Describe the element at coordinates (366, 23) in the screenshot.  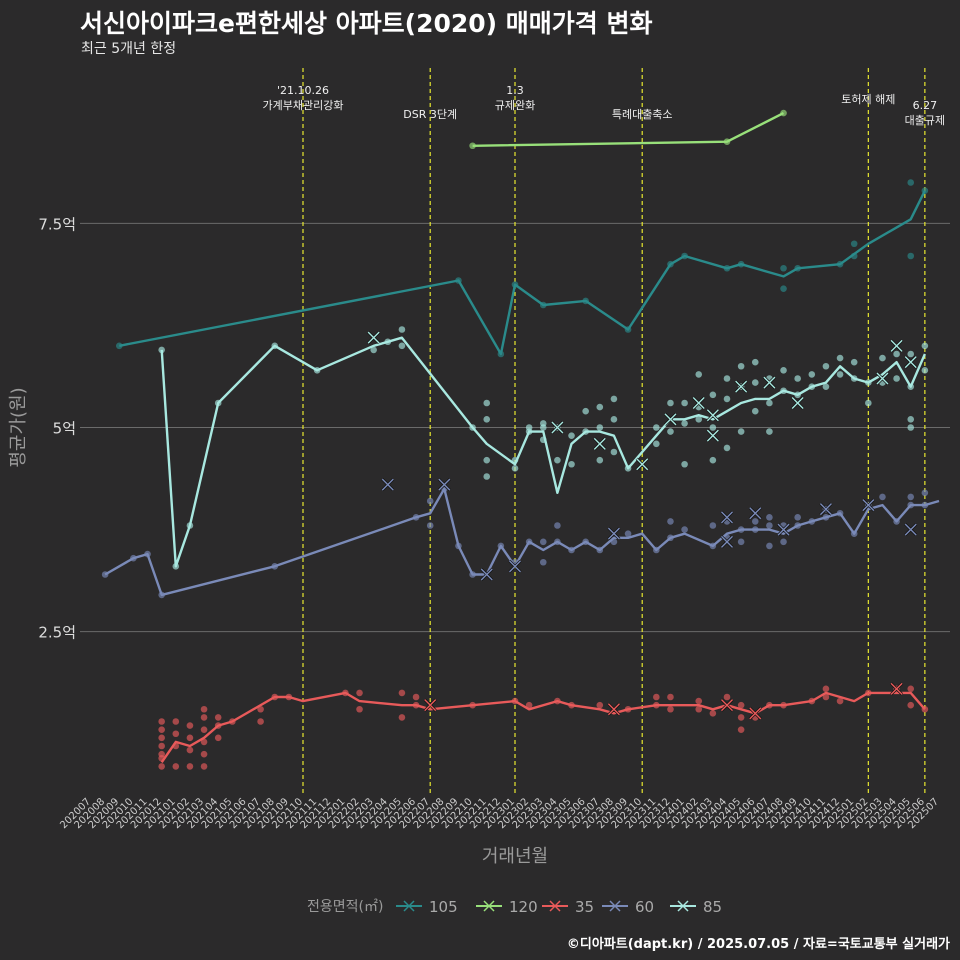
I see `chart-title: 서신아이파크e편한세상 아파트(2020) 매매가격 변화` at that location.